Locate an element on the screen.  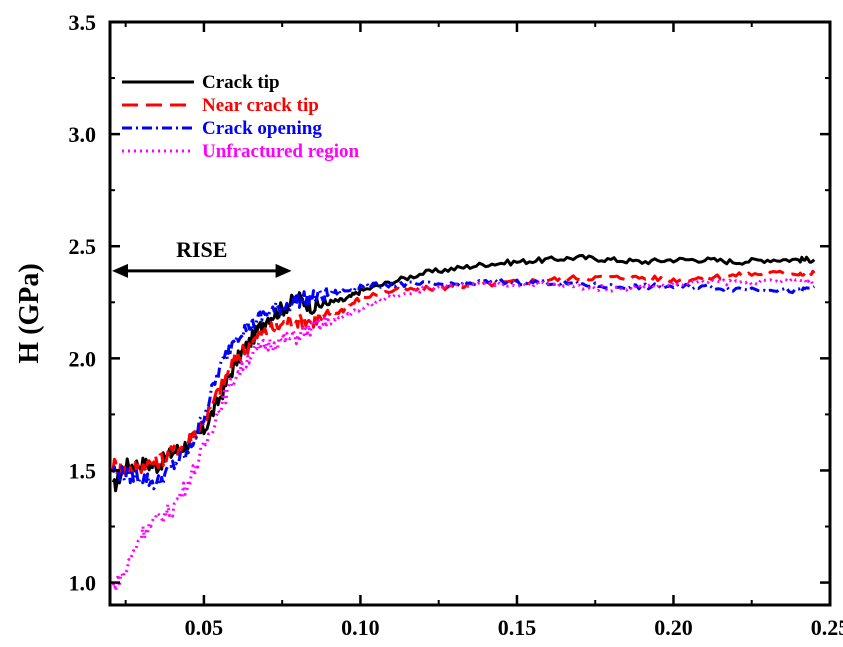
legend-label: Unfractured region is located at coordinates (281, 151).